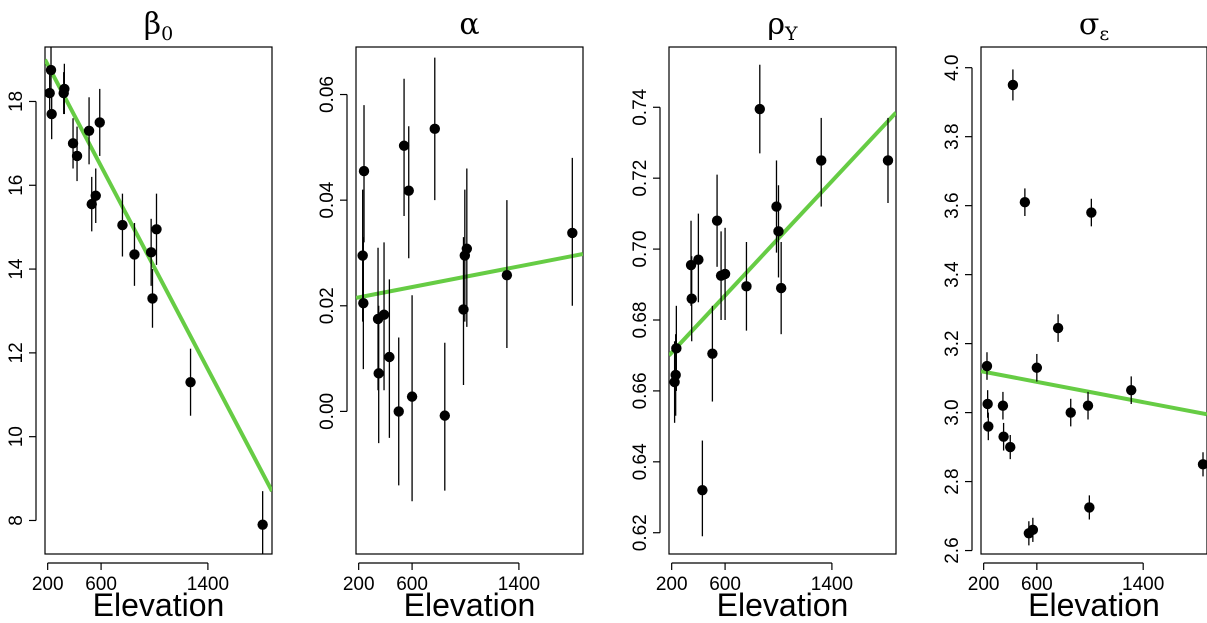  What do you see at coordinates (952, 343) in the screenshot?
I see `y-tick-label: 3.2` at bounding box center [952, 343].